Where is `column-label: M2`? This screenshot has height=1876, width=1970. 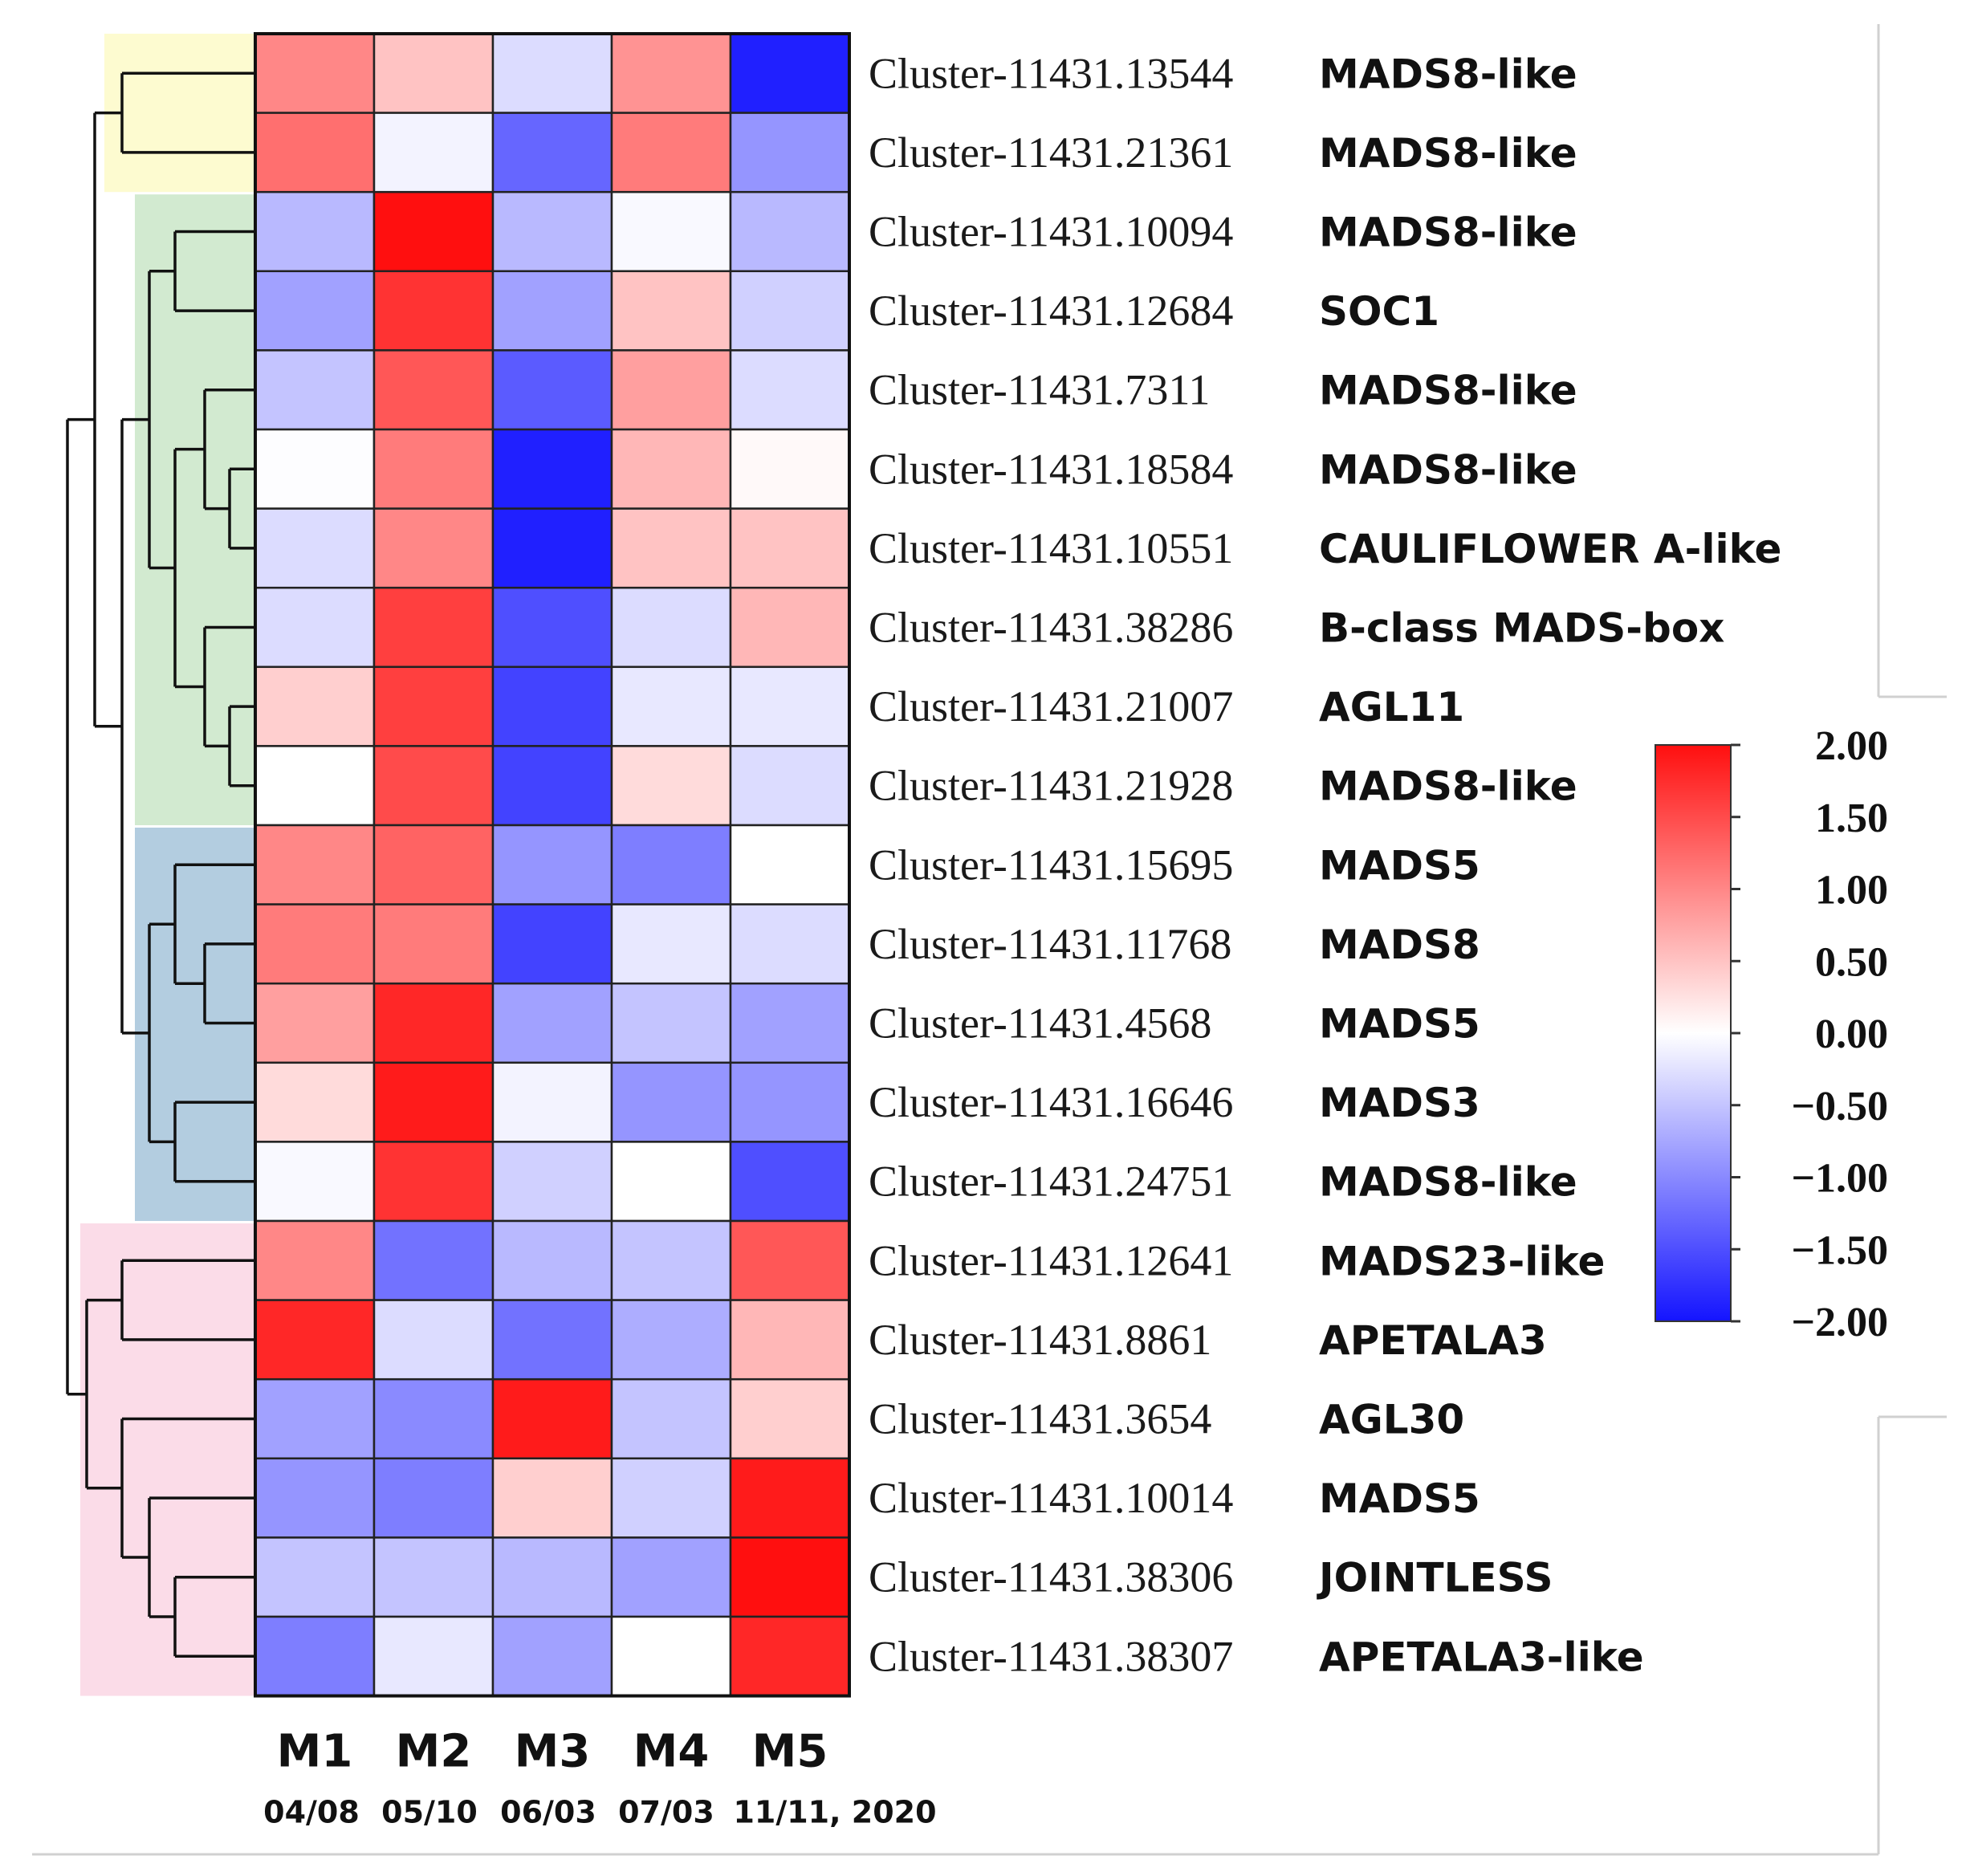
column-label: M2 is located at coordinates (434, 1752).